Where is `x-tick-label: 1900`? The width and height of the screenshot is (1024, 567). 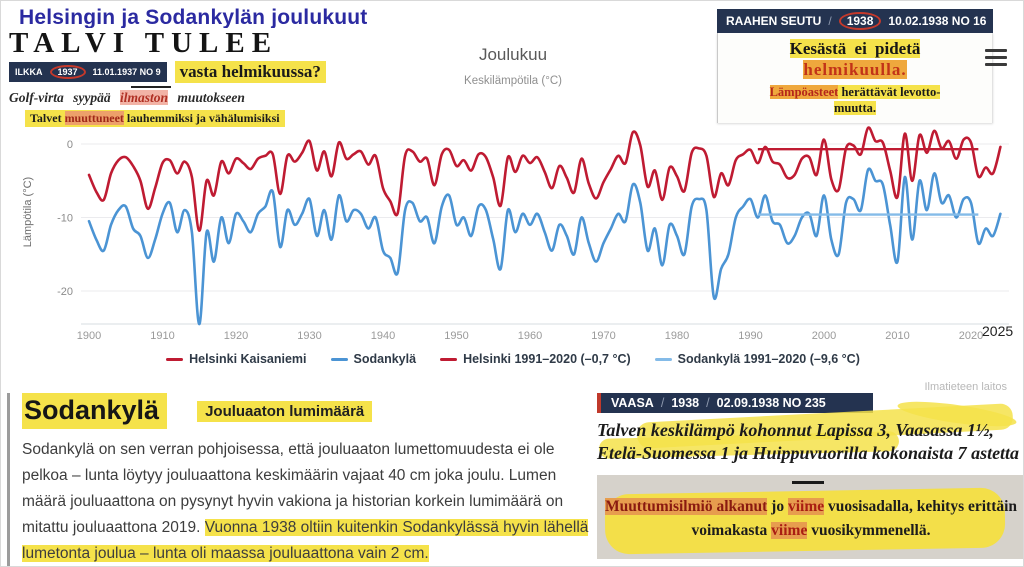 x-tick-label: 1900 is located at coordinates (89, 336).